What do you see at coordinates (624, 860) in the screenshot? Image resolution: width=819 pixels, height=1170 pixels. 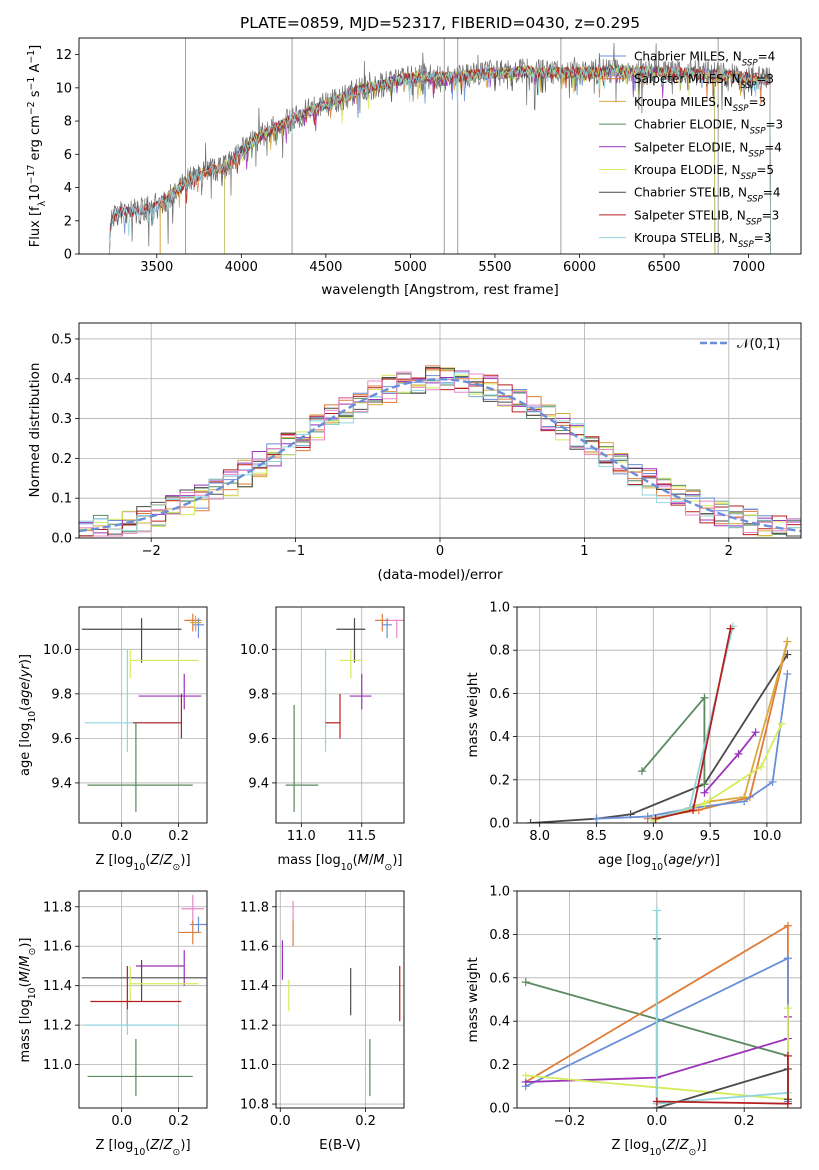 I see `label-part: age [log` at bounding box center [624, 860].